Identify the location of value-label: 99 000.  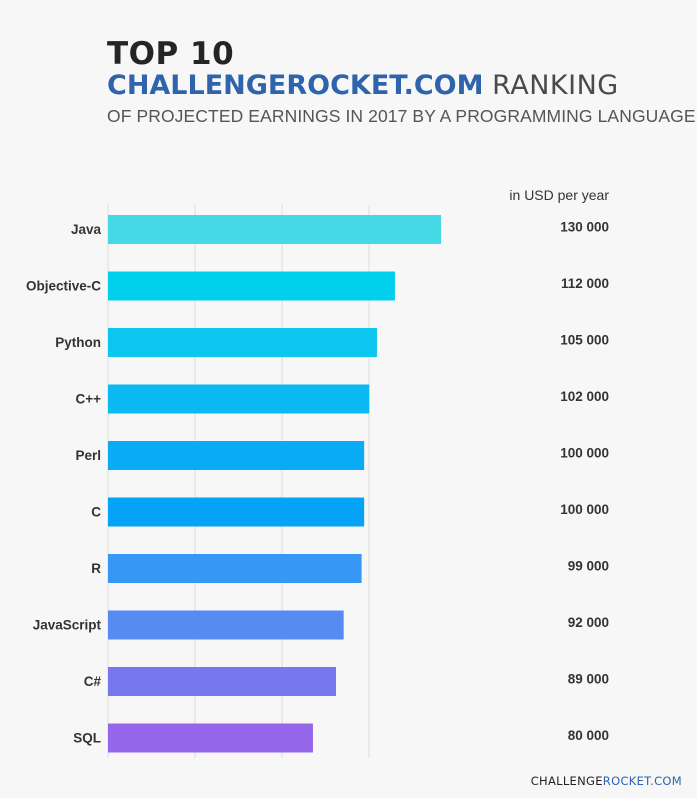
(588, 566).